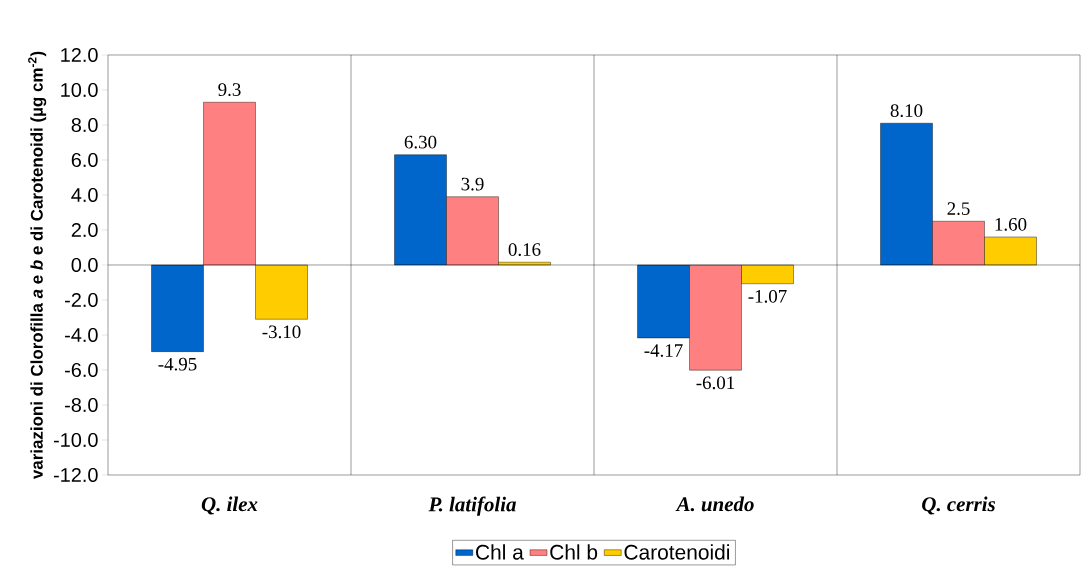 Image resolution: width=1088 pixels, height=585 pixels. Describe the element at coordinates (500, 552) in the screenshot. I see `legend-label: Chl a` at that location.